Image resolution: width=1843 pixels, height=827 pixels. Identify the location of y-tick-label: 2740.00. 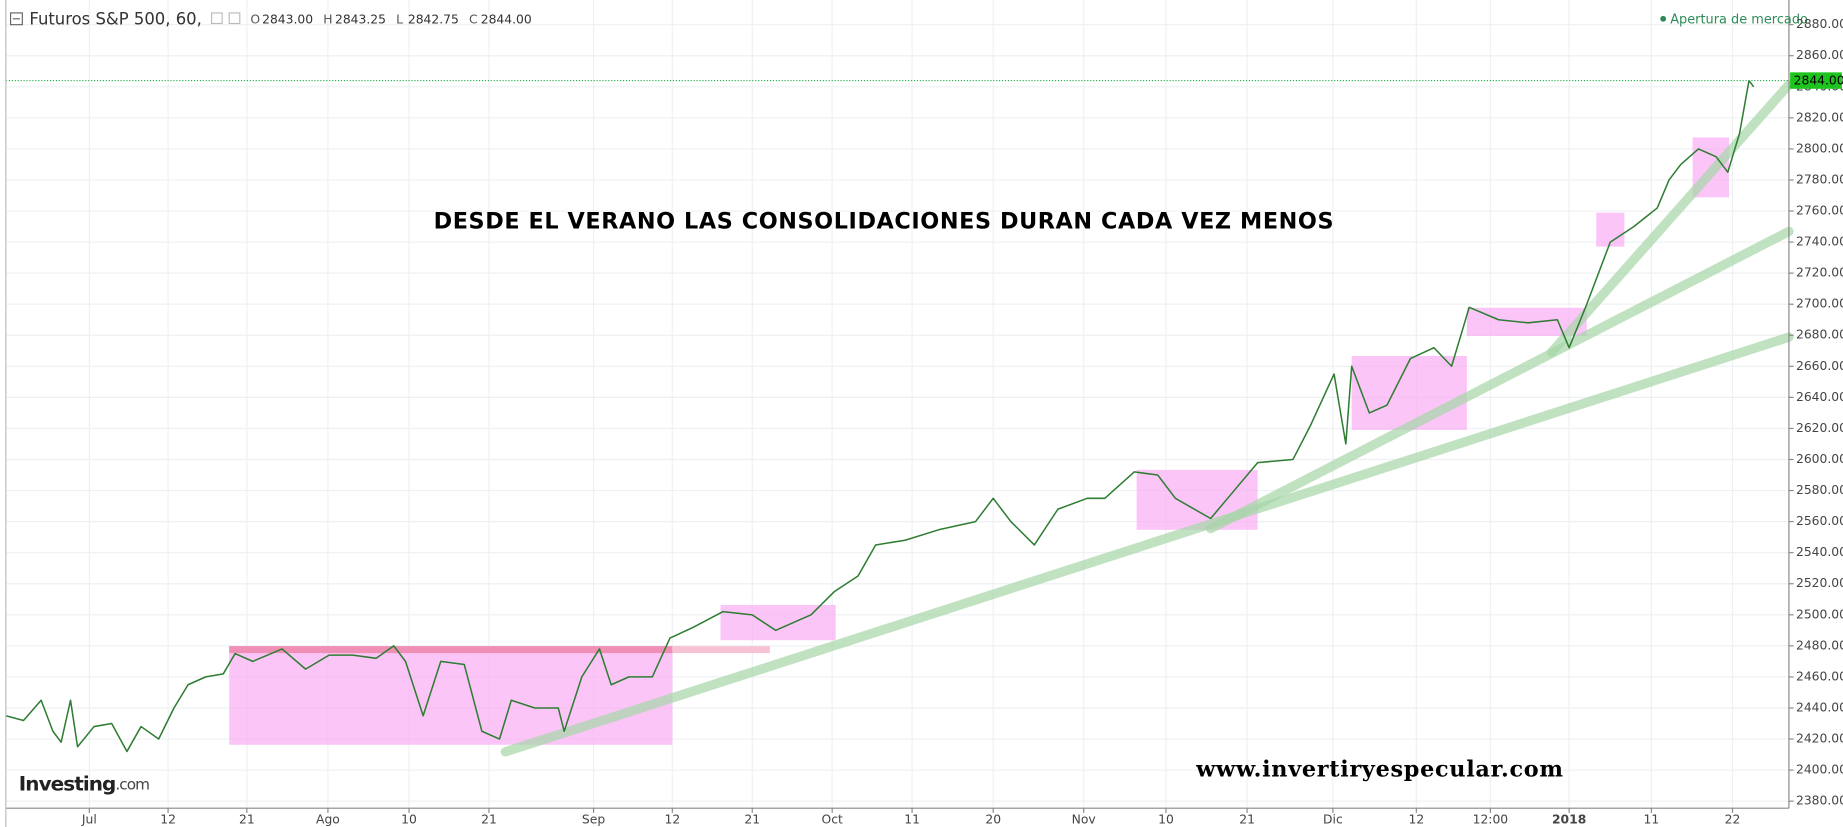
(1819, 242).